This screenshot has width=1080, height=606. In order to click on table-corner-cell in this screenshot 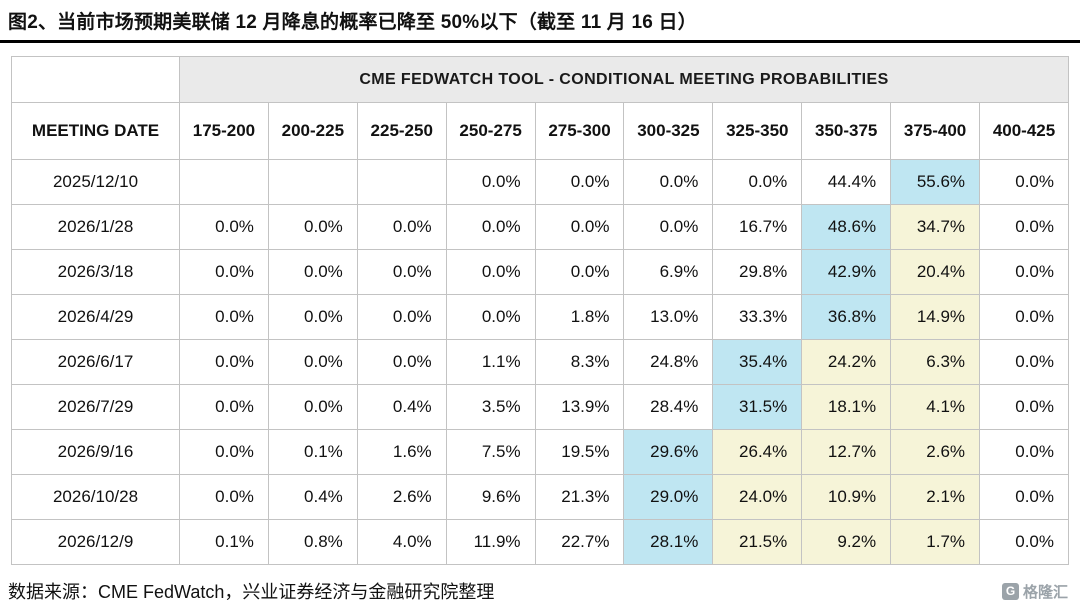, I will do `click(95, 79)`.